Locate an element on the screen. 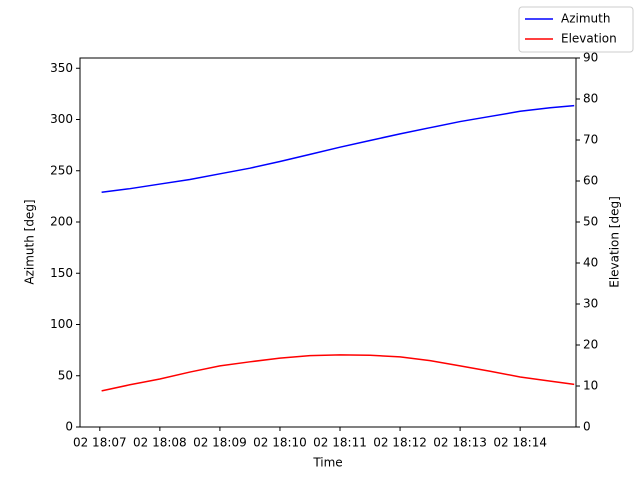  x-tick-label: 02 18:11 is located at coordinates (340, 443).